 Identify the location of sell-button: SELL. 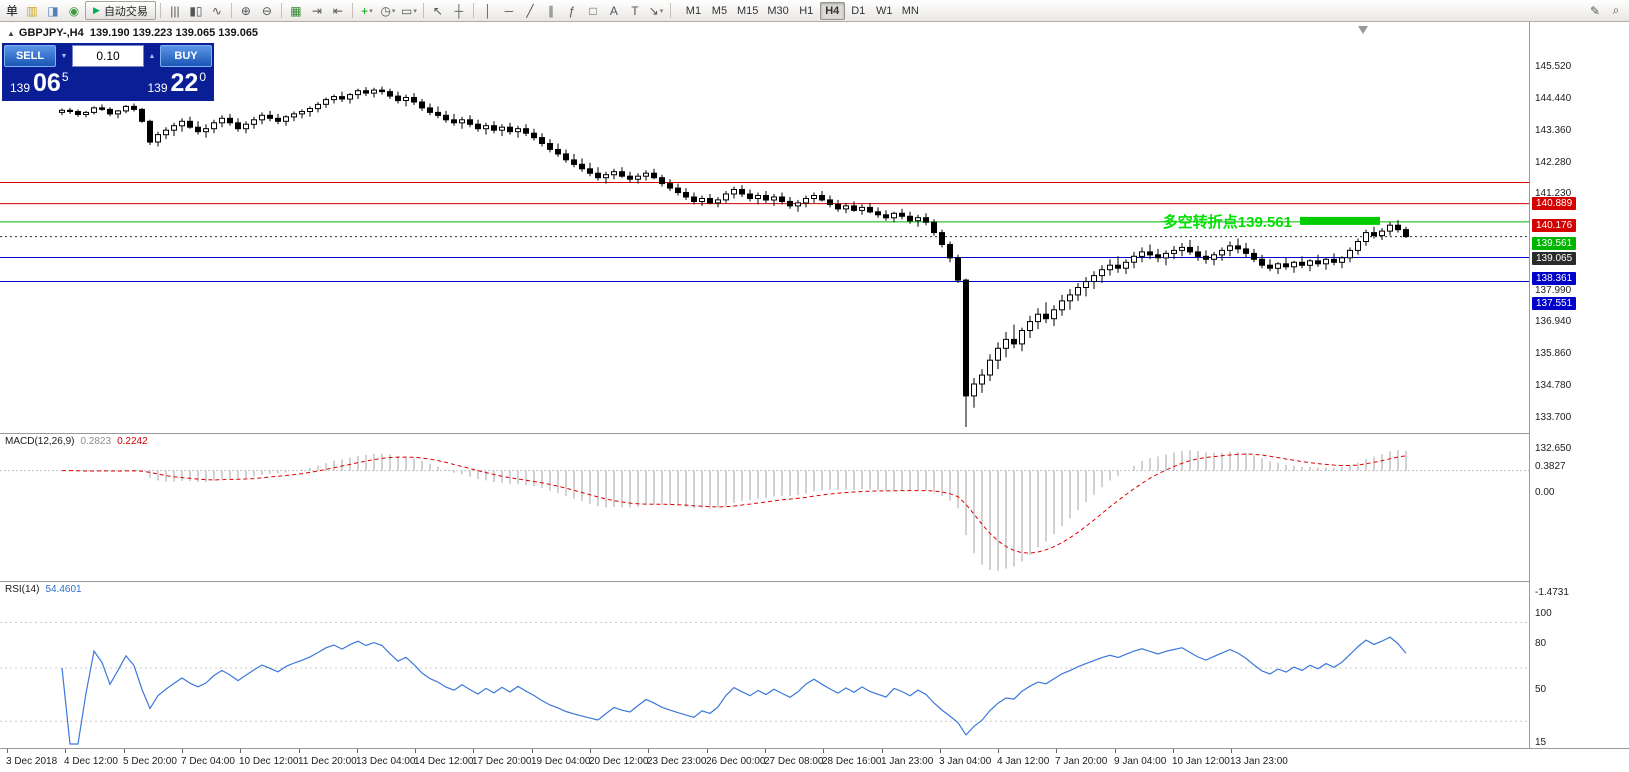
(30, 56).